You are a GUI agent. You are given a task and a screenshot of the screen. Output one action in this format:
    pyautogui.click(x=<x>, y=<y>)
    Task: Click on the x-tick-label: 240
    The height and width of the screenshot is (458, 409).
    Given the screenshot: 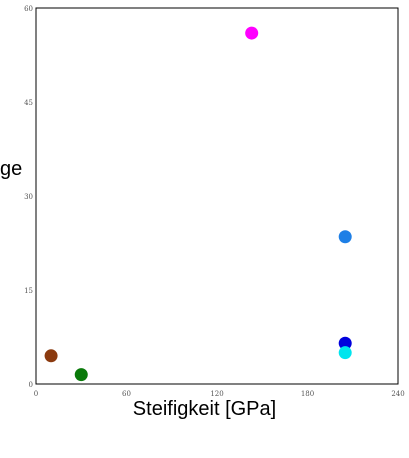 What is the action you would take?
    pyautogui.click(x=397, y=394)
    